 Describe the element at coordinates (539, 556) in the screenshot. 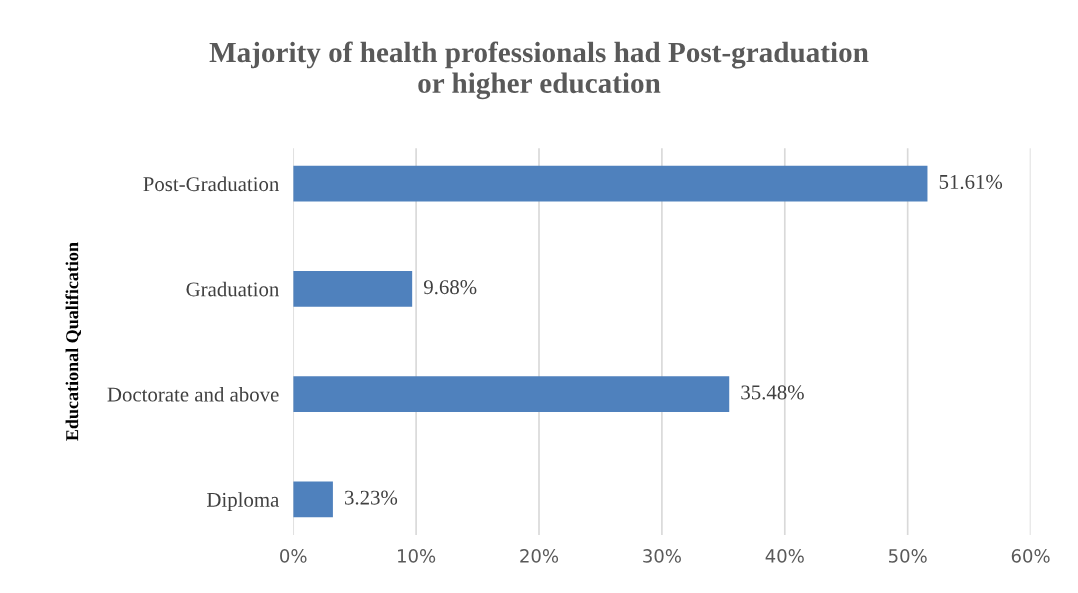

I see `x-tick-label: 20%` at that location.